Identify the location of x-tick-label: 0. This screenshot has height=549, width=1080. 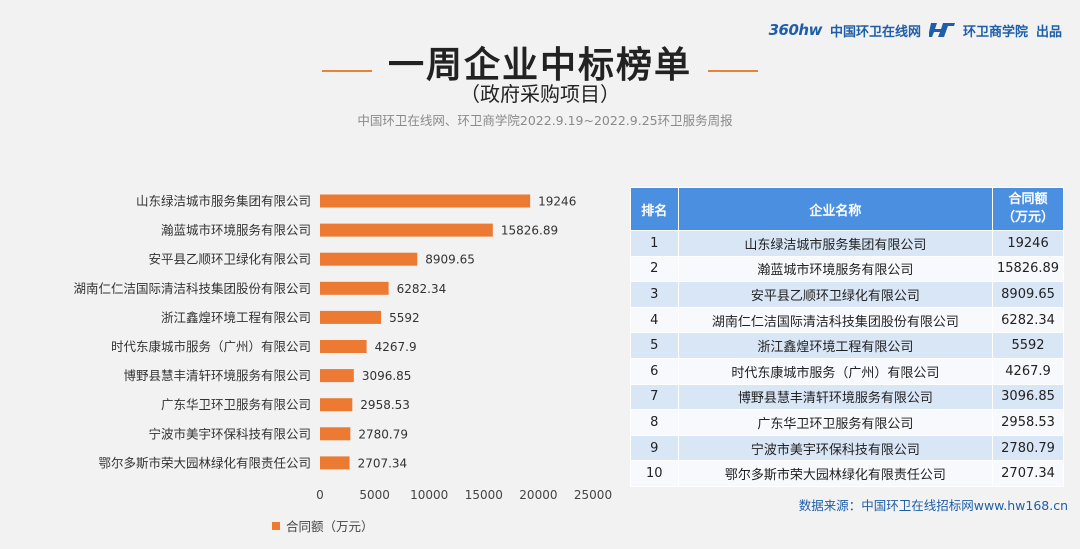
(320, 495).